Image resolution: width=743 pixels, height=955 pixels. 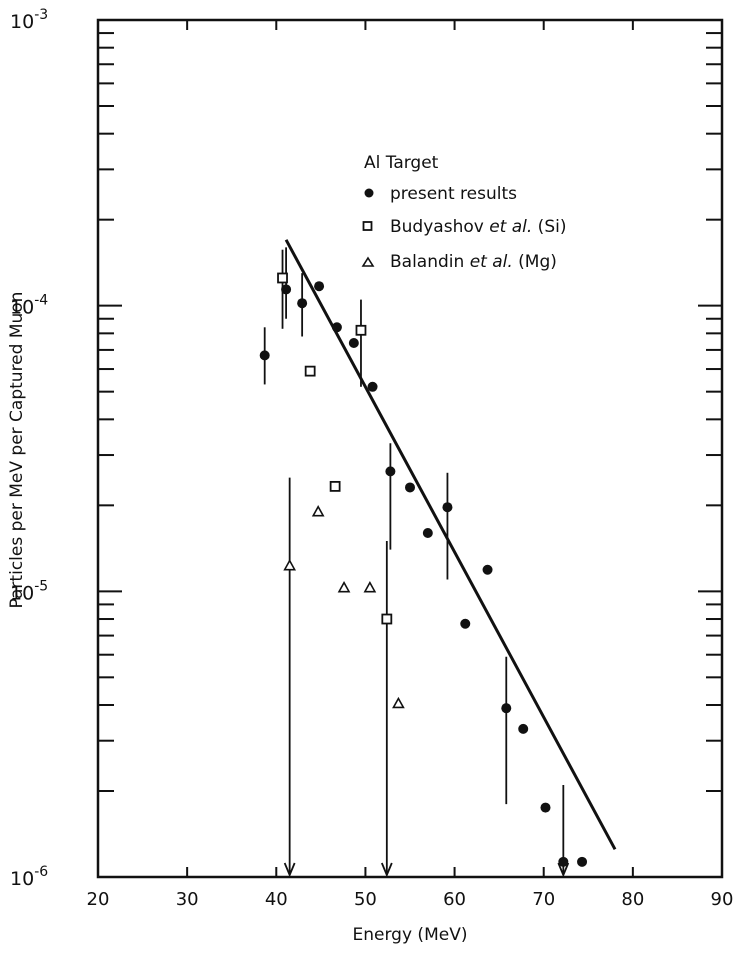 I want to click on y-axis-label: Particles per MeV per Captured Muon, so click(x=17, y=450).